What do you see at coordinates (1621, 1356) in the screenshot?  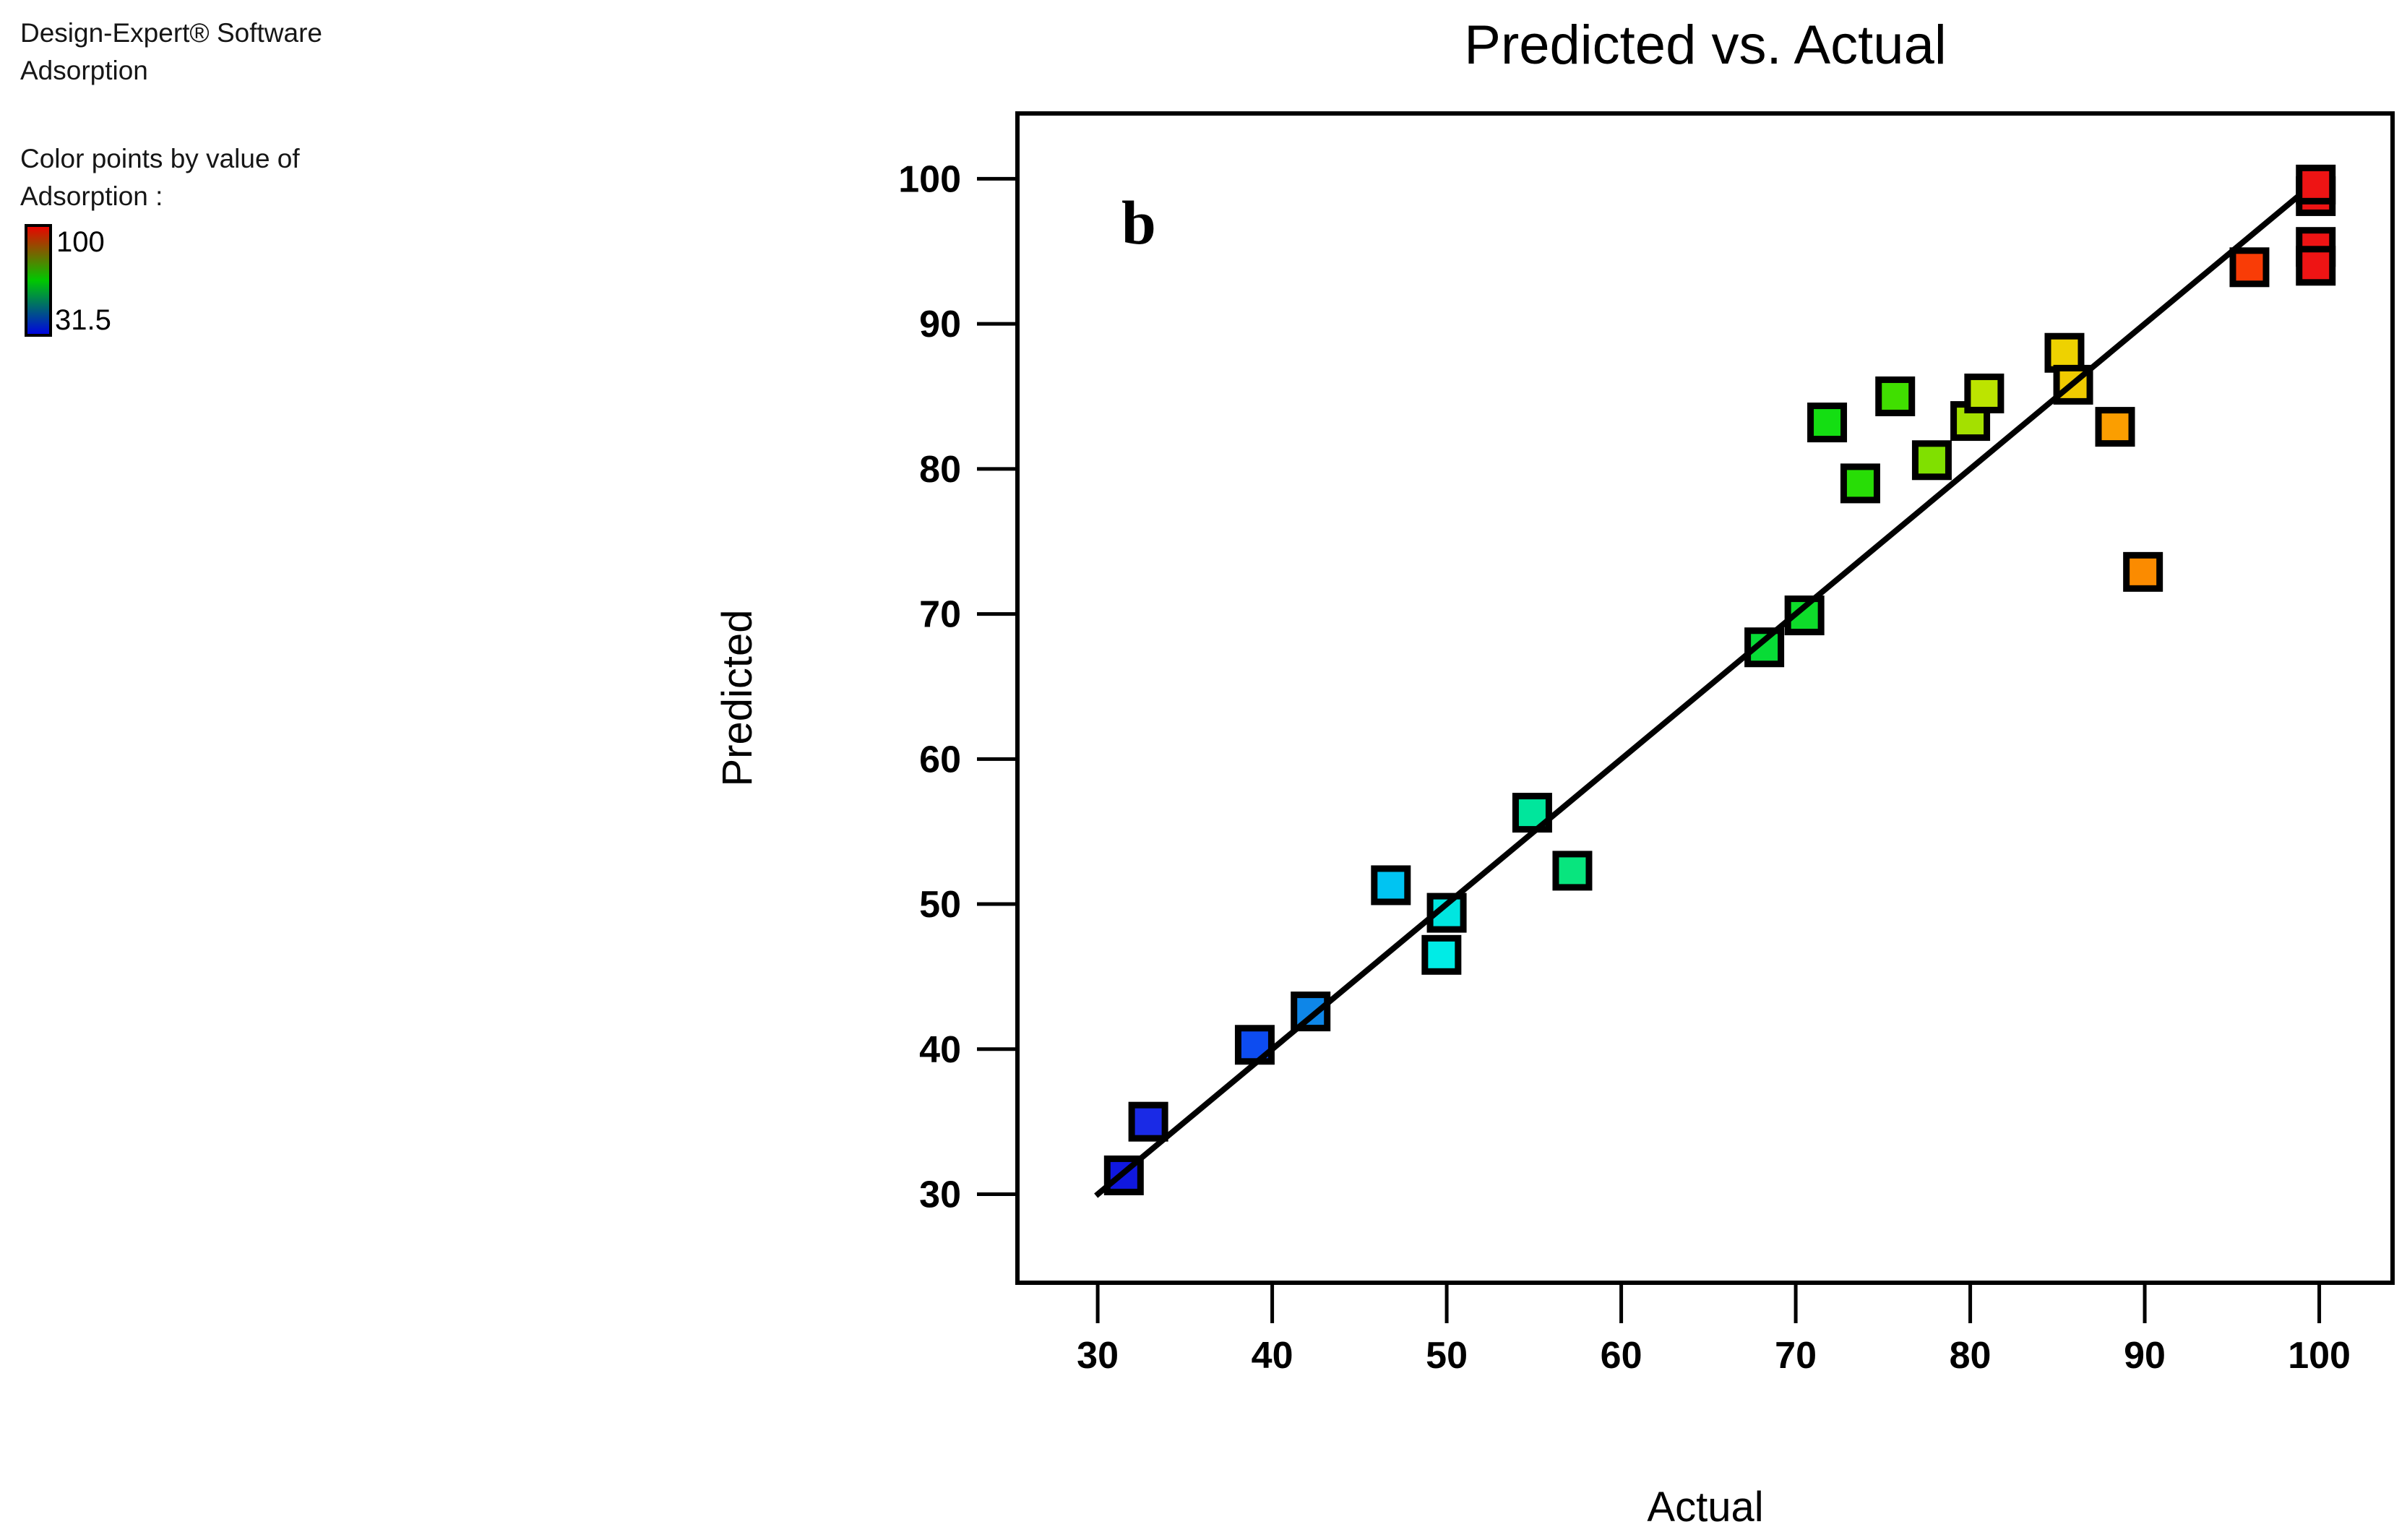 I see `x-tick-label: 60` at bounding box center [1621, 1356].